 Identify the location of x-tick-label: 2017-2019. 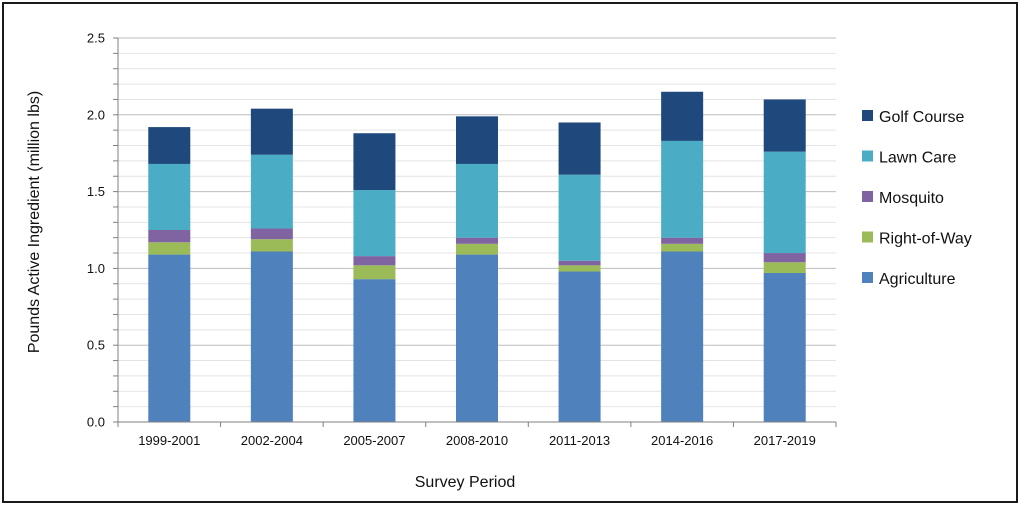
(785, 440).